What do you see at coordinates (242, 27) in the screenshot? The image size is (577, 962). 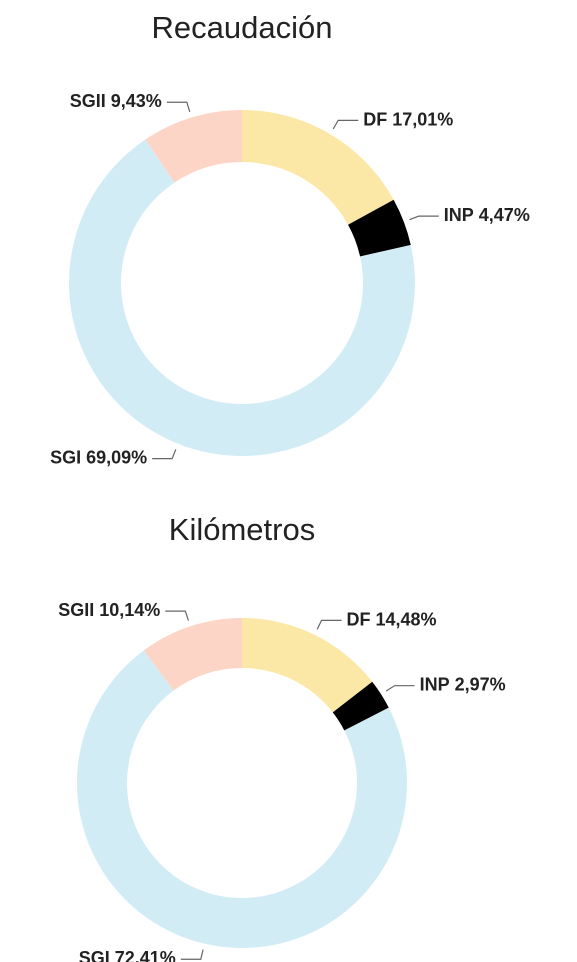 I see `chart-title: Recaudación` at bounding box center [242, 27].